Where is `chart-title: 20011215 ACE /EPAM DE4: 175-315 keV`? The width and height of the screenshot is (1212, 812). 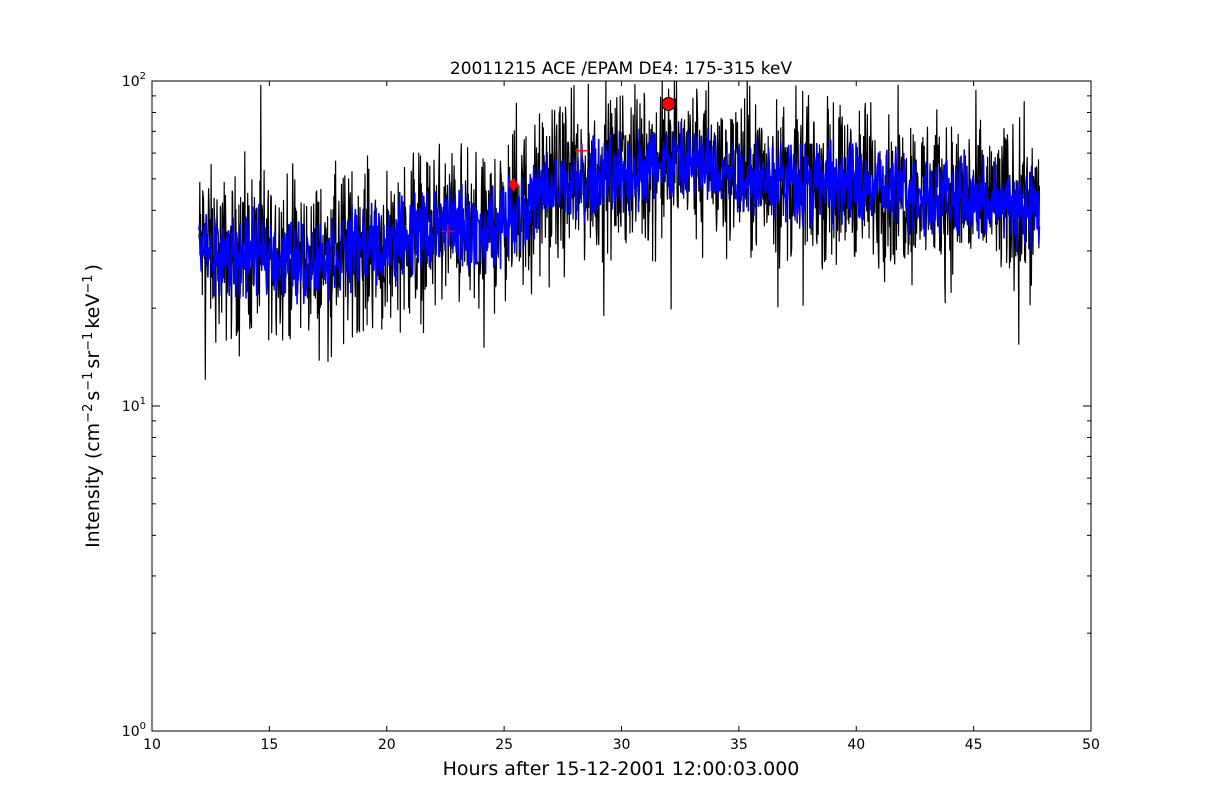 chart-title: 20011215 ACE /EPAM DE4: 175-315 keV is located at coordinates (621, 69).